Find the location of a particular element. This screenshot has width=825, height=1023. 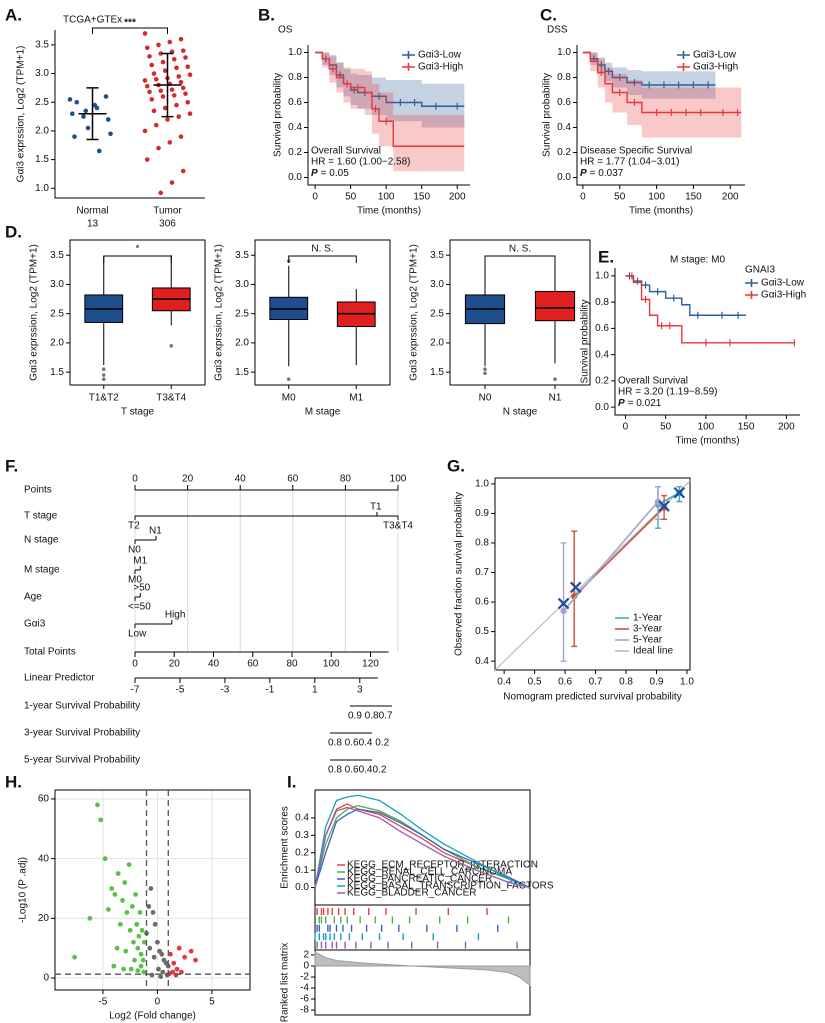

y-axis-title: Survival probability is located at coordinates (547, 115).